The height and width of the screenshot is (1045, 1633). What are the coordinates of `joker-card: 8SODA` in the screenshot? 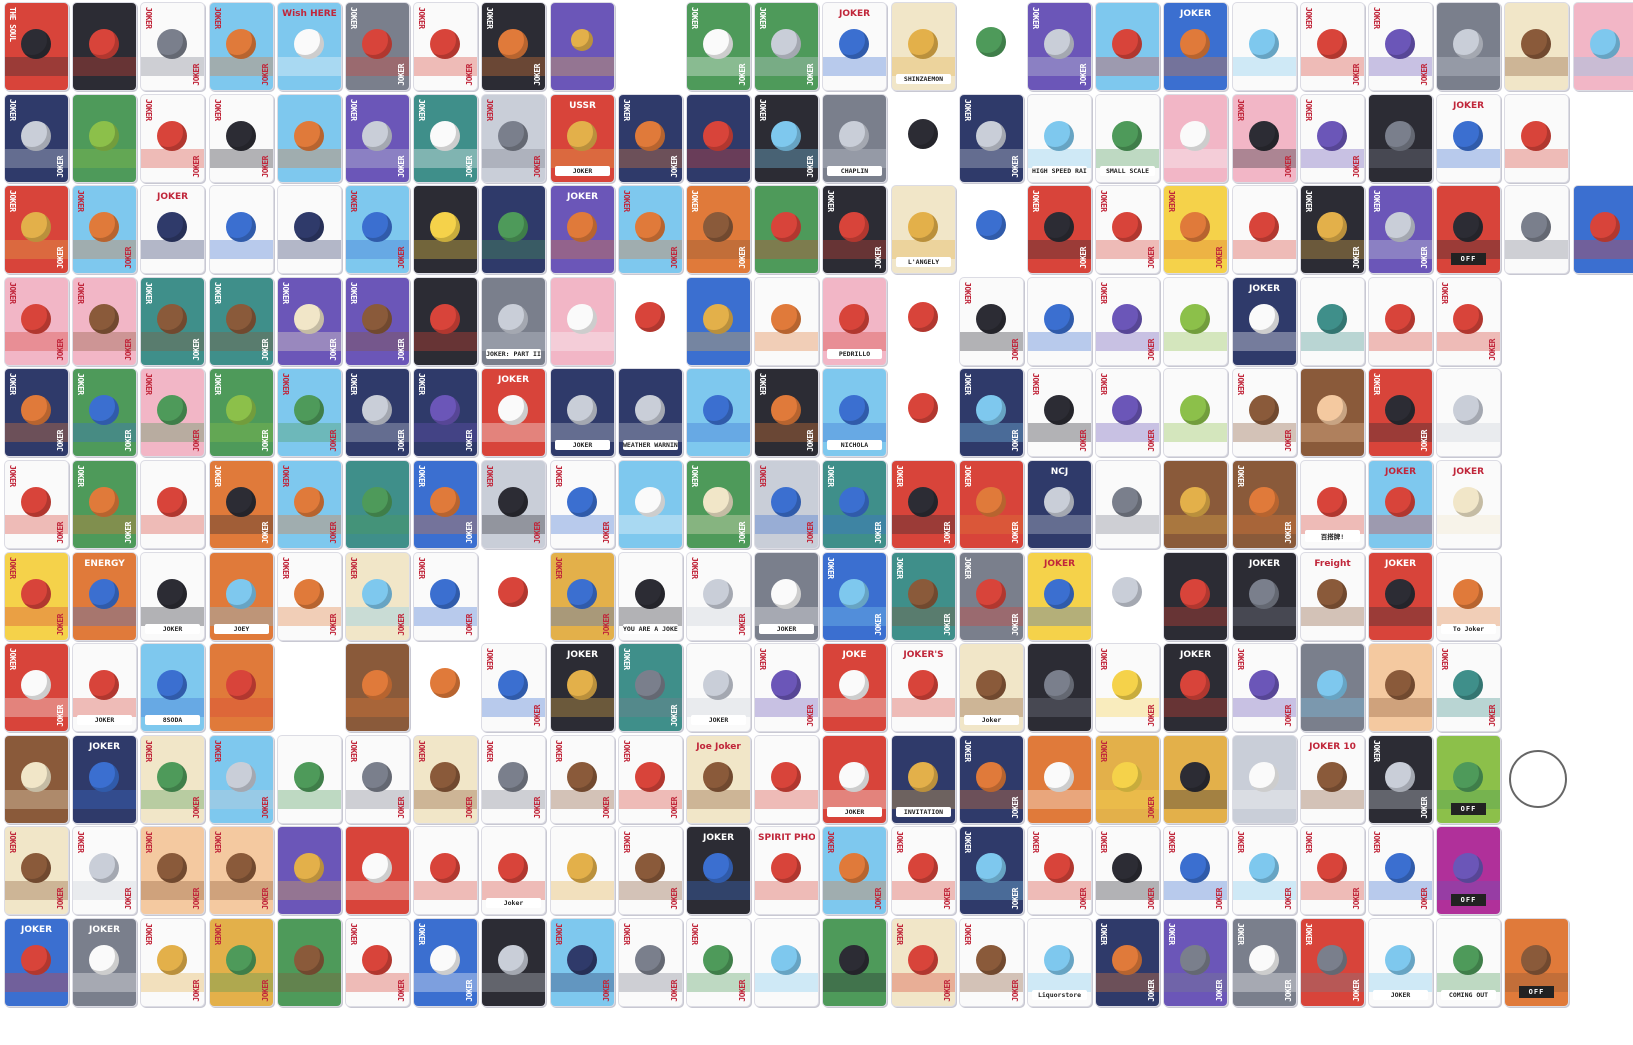 It's located at (172, 687).